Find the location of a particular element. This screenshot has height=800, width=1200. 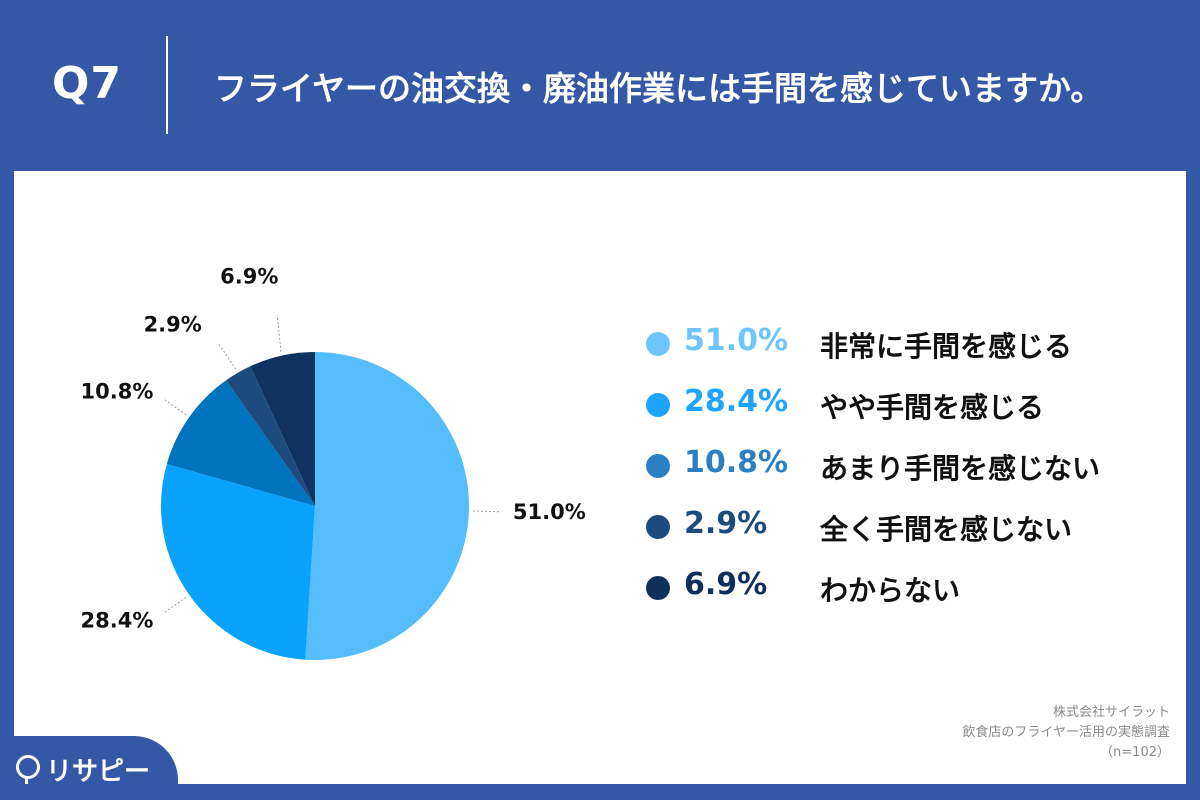

legend-label-unknown: わからない is located at coordinates (890, 590).